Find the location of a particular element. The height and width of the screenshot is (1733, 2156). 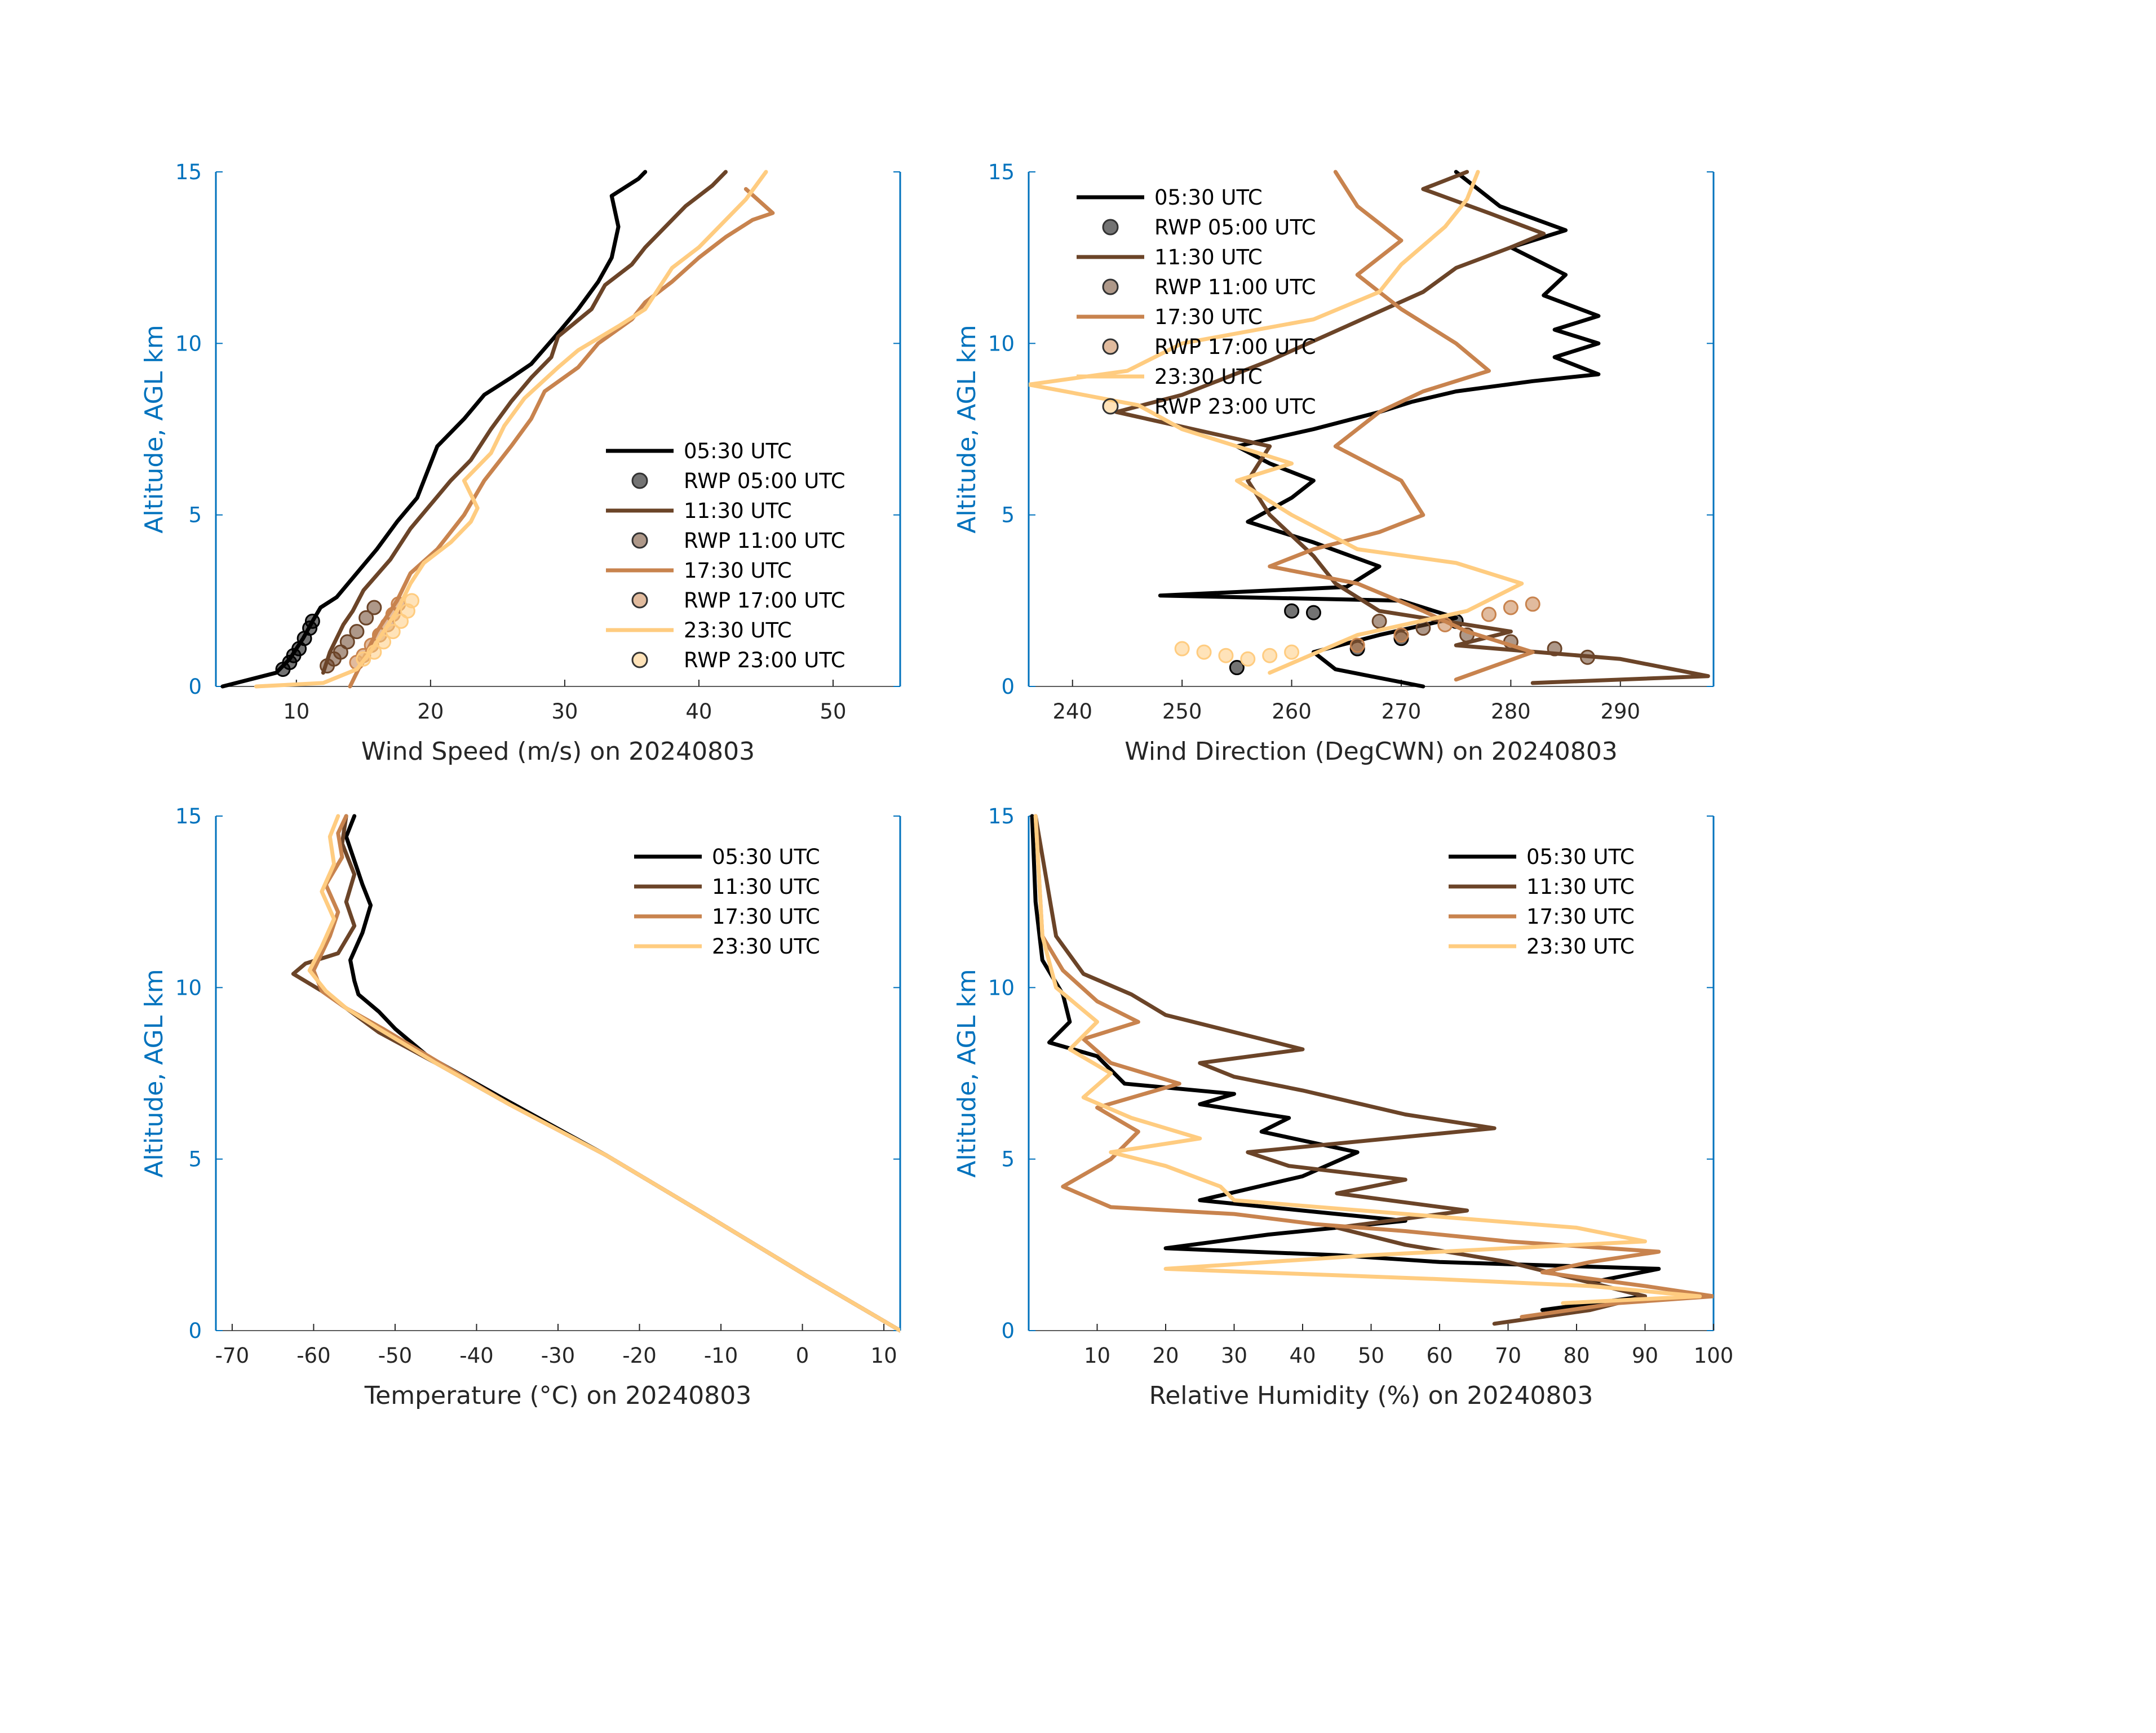

x-axis-label: Temperature (°C) on 20240803 is located at coordinates (558, 1395).